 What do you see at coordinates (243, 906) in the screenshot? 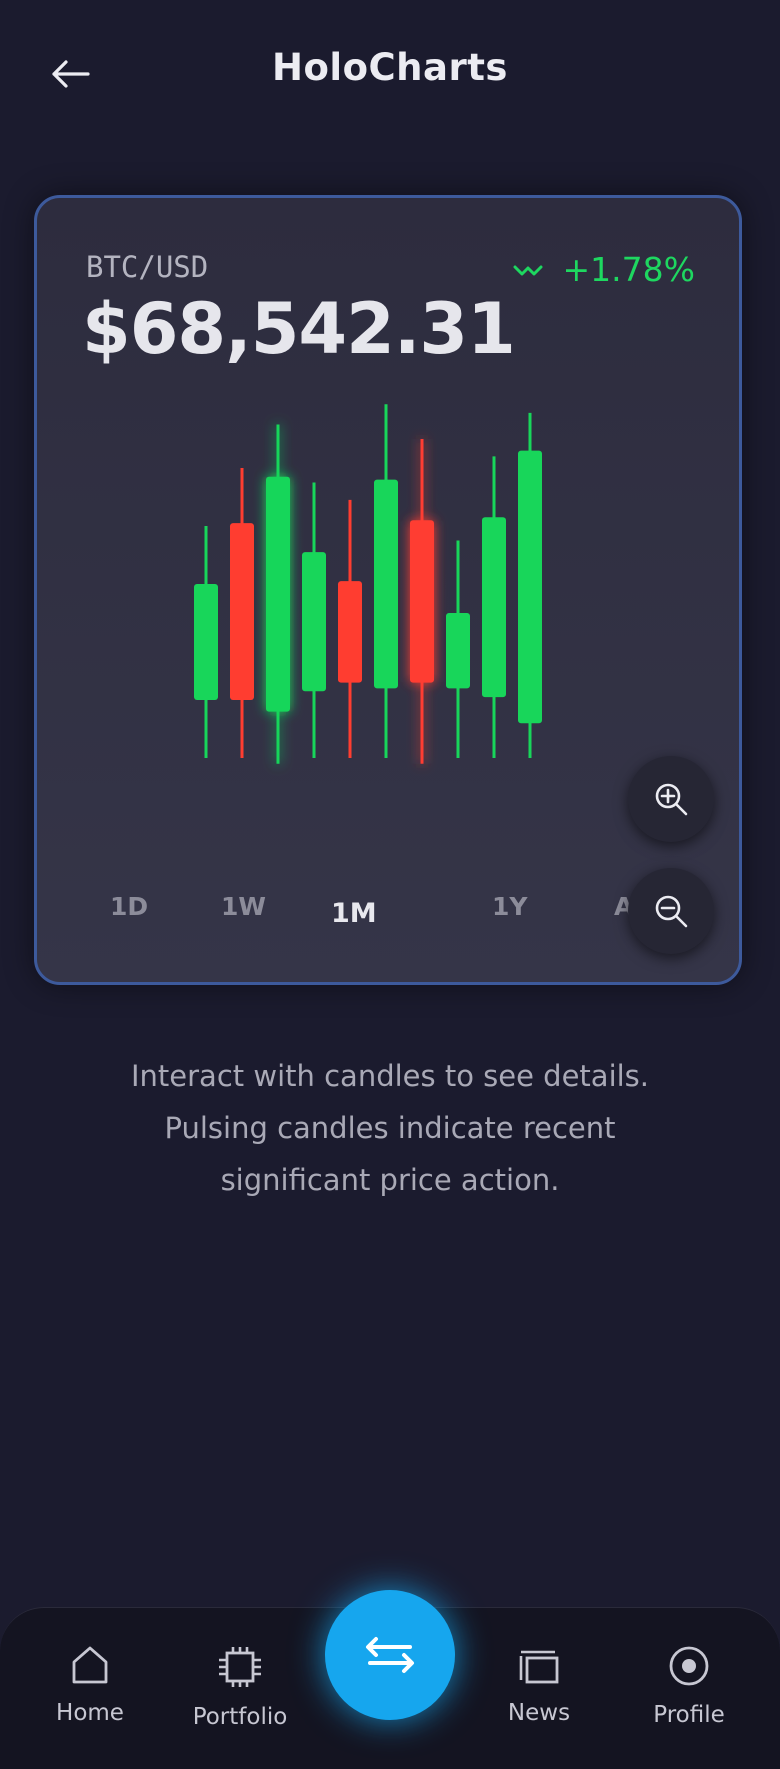
I see `timeframe-1w: 1W` at bounding box center [243, 906].